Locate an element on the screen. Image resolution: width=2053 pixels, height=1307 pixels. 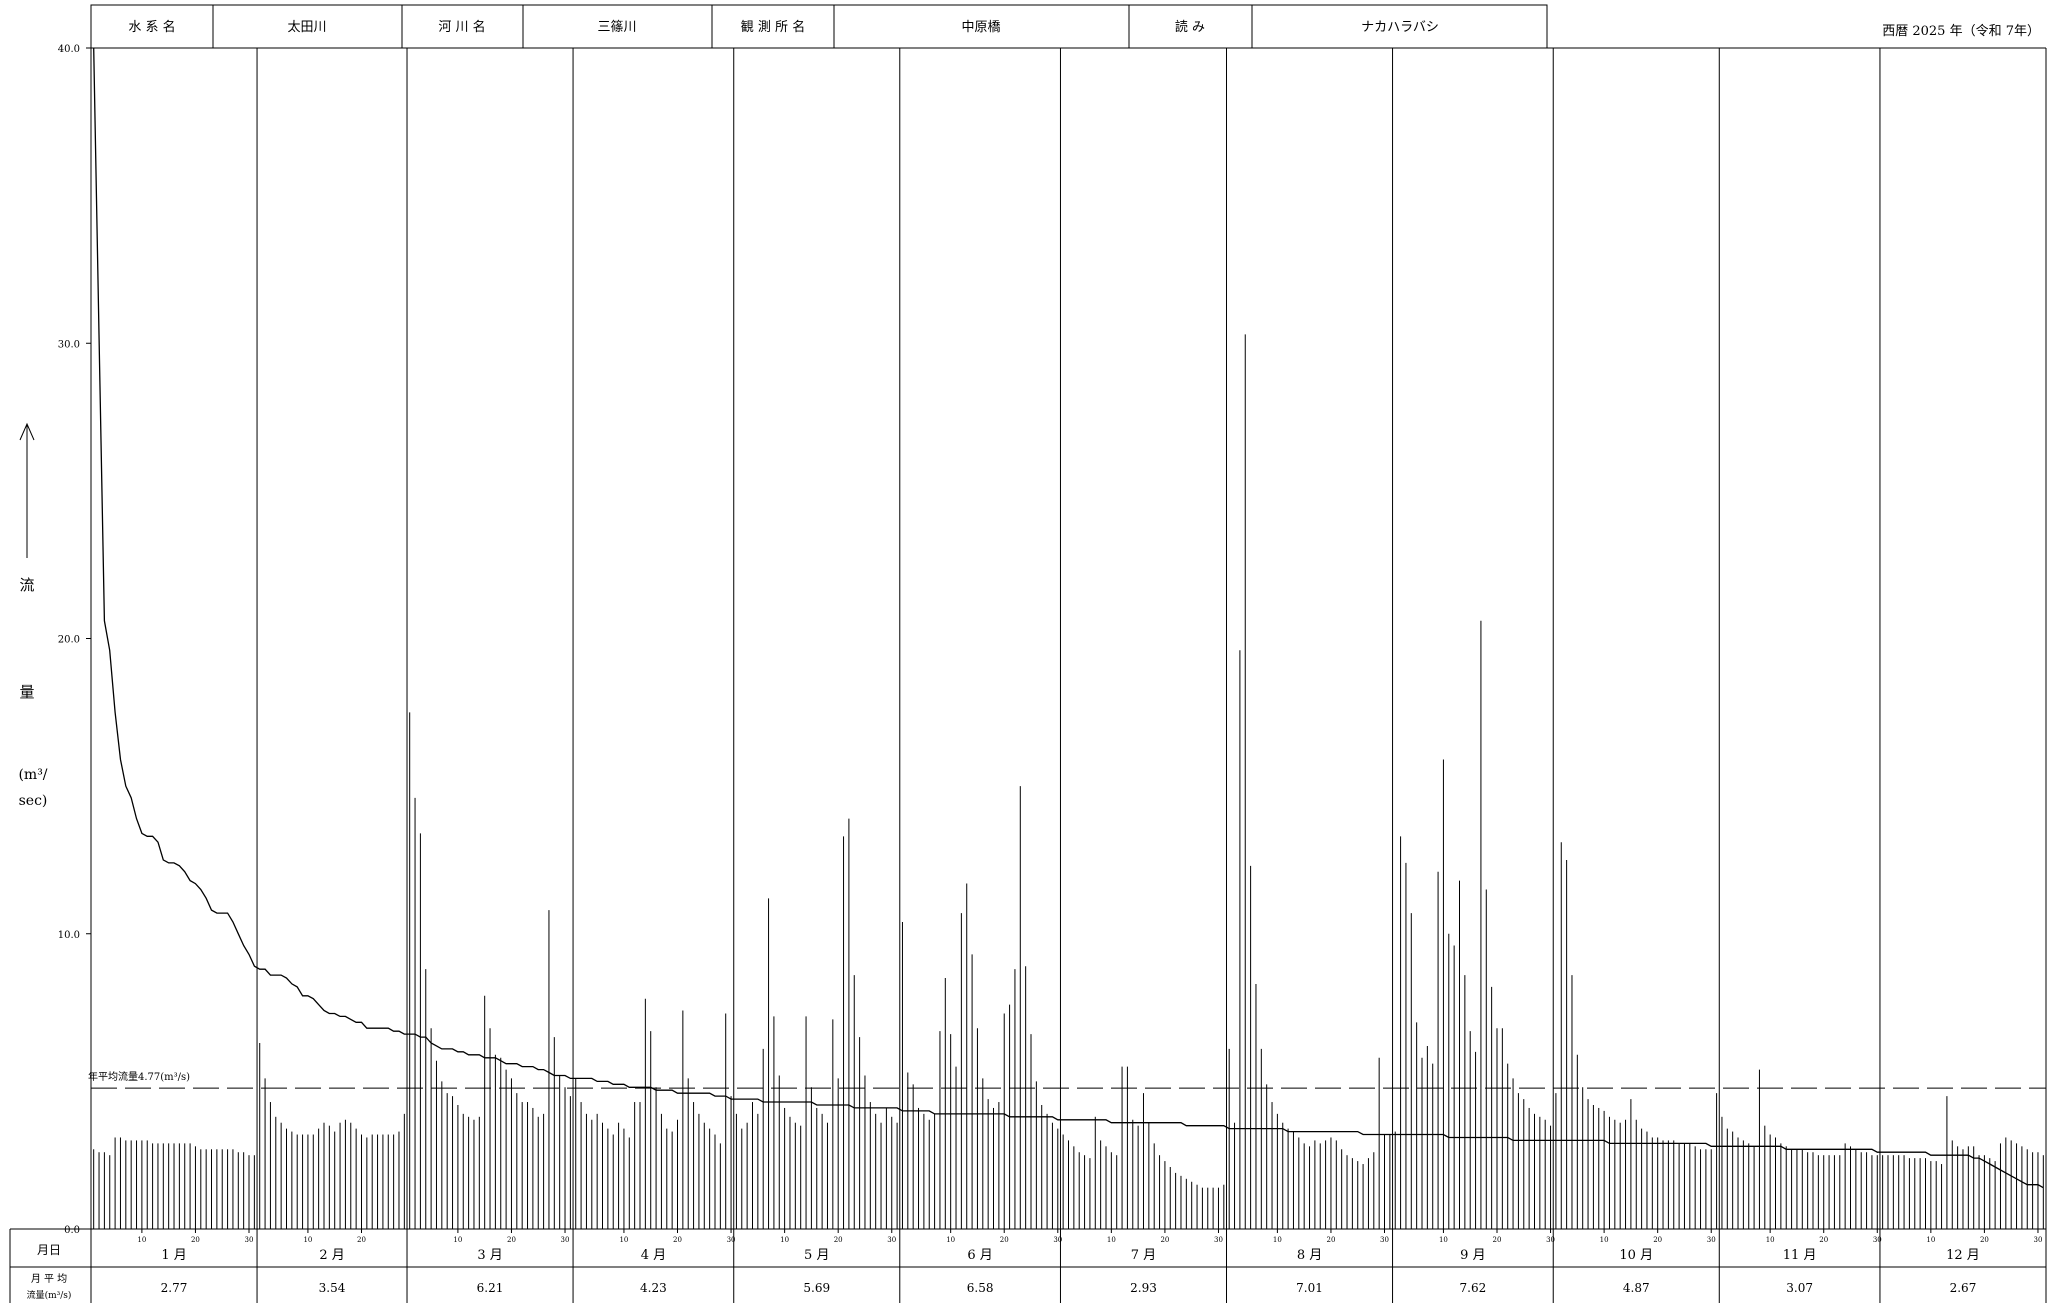
month-label: 8 月 is located at coordinates (1309, 1255).